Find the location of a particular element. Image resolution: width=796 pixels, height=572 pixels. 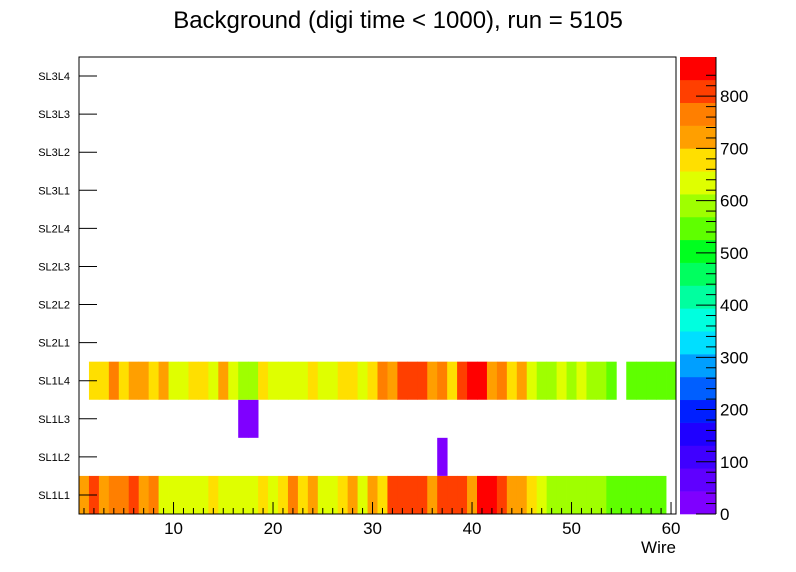

y-tick-label: SL1L3 is located at coordinates (54, 420).